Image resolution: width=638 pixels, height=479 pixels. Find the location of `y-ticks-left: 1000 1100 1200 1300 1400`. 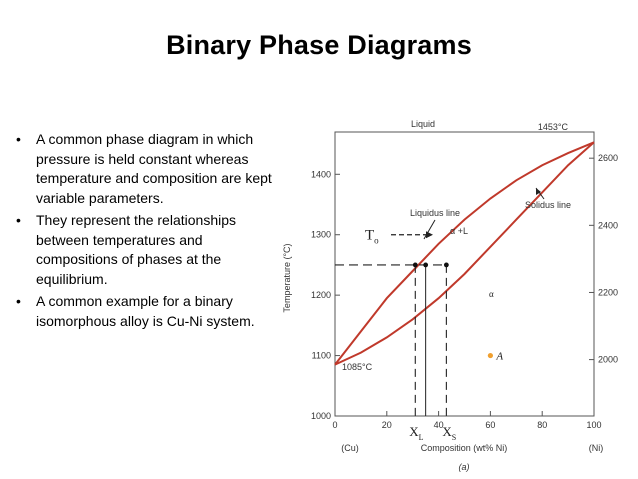

y-ticks-left: 1000 1100 1200 1300 1400 is located at coordinates (325, 295).